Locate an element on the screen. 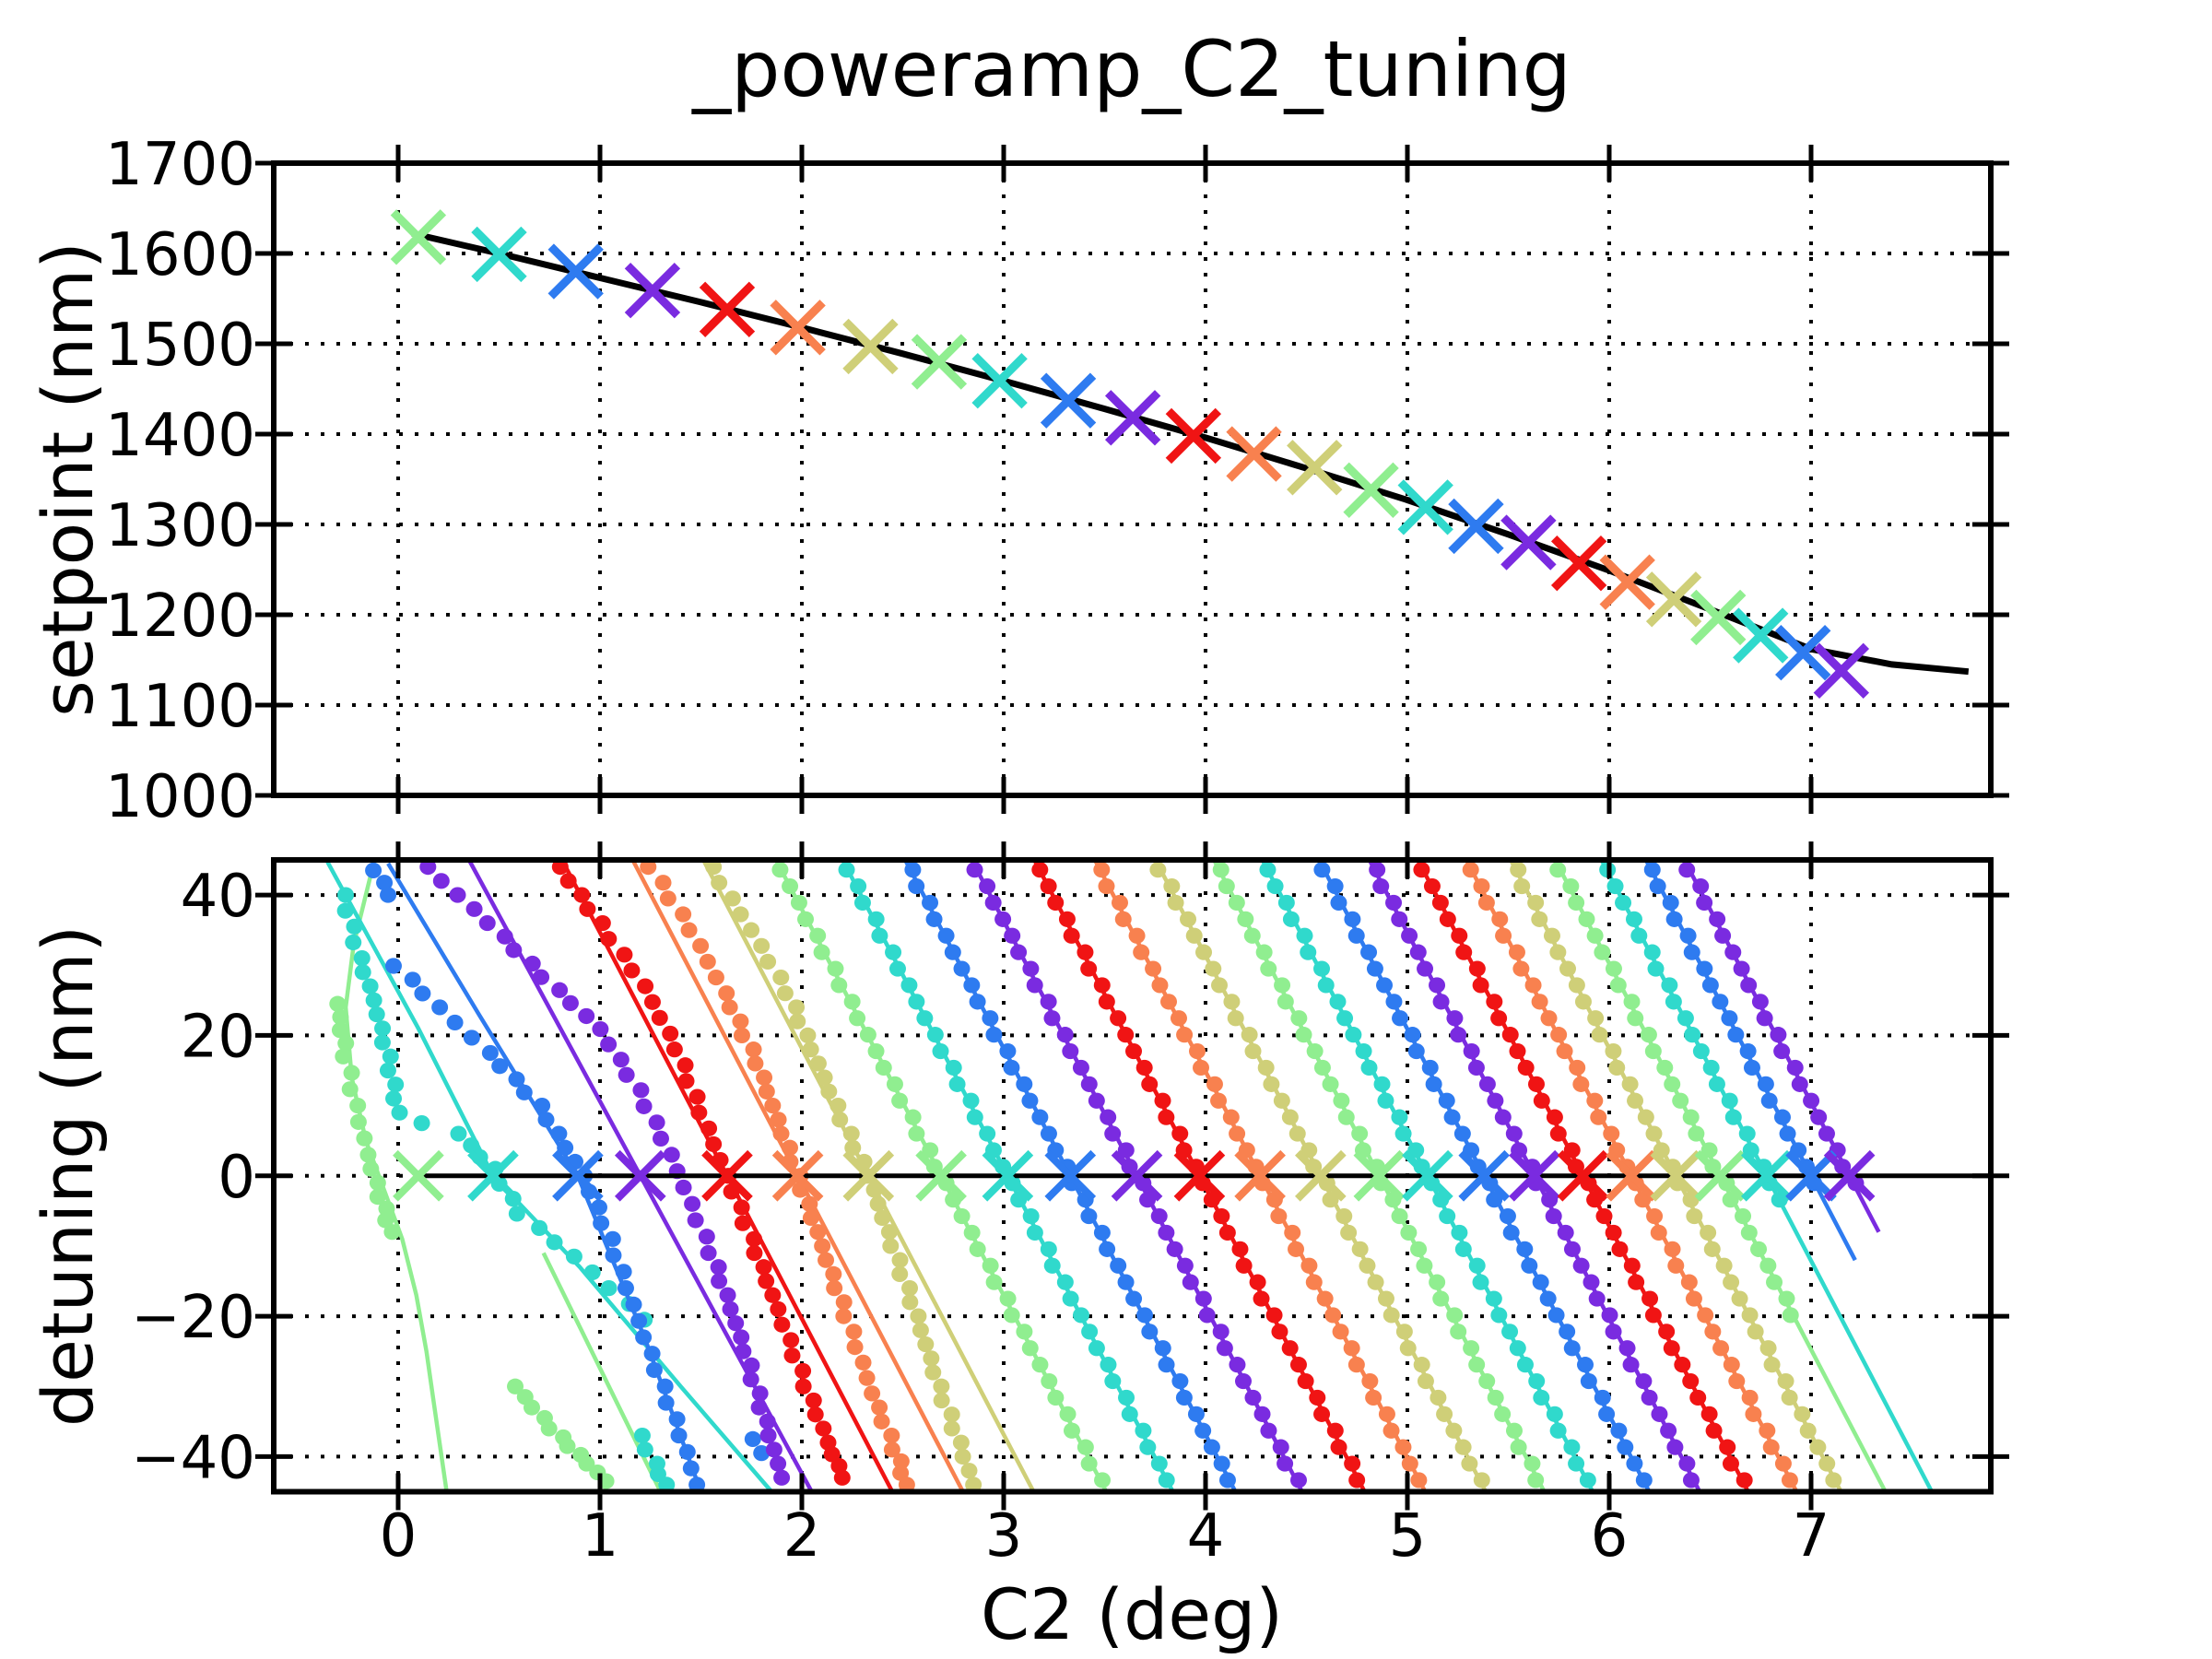 This screenshot has width=2212, height=1659. top-ytick-label: 1300 is located at coordinates (180, 526).